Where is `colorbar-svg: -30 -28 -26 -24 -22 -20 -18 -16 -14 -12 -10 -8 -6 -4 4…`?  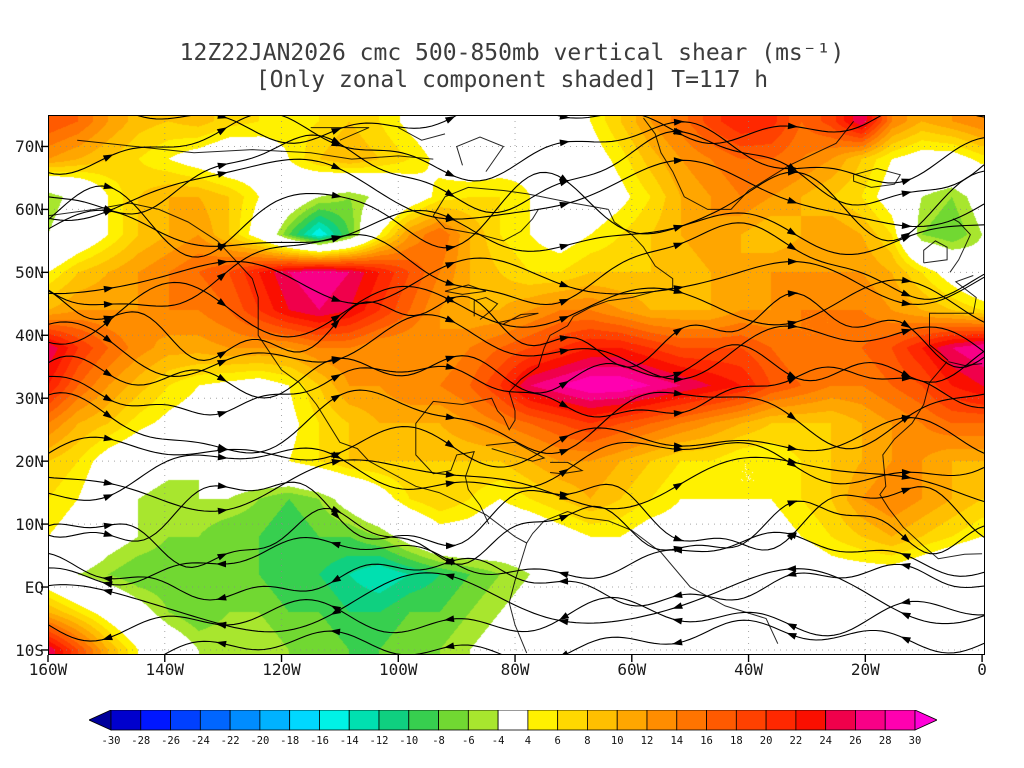
colorbar-svg: -30 -28 -26 -24 -22 -20 -18 -16 -14 -12 -10 -8 -6 -4 4… is located at coordinates (513, 728).